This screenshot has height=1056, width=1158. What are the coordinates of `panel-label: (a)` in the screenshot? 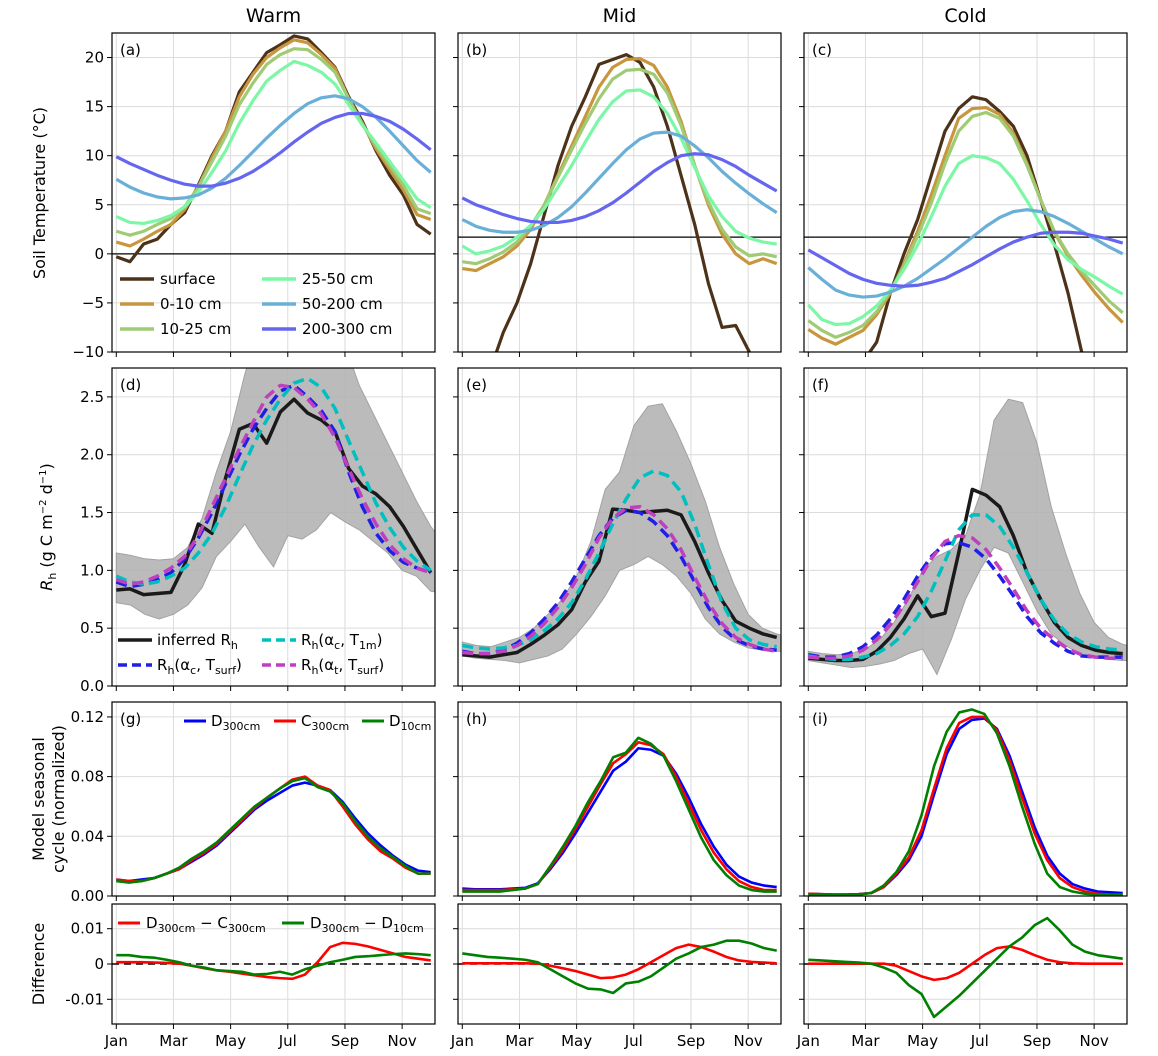 It's located at (130, 50).